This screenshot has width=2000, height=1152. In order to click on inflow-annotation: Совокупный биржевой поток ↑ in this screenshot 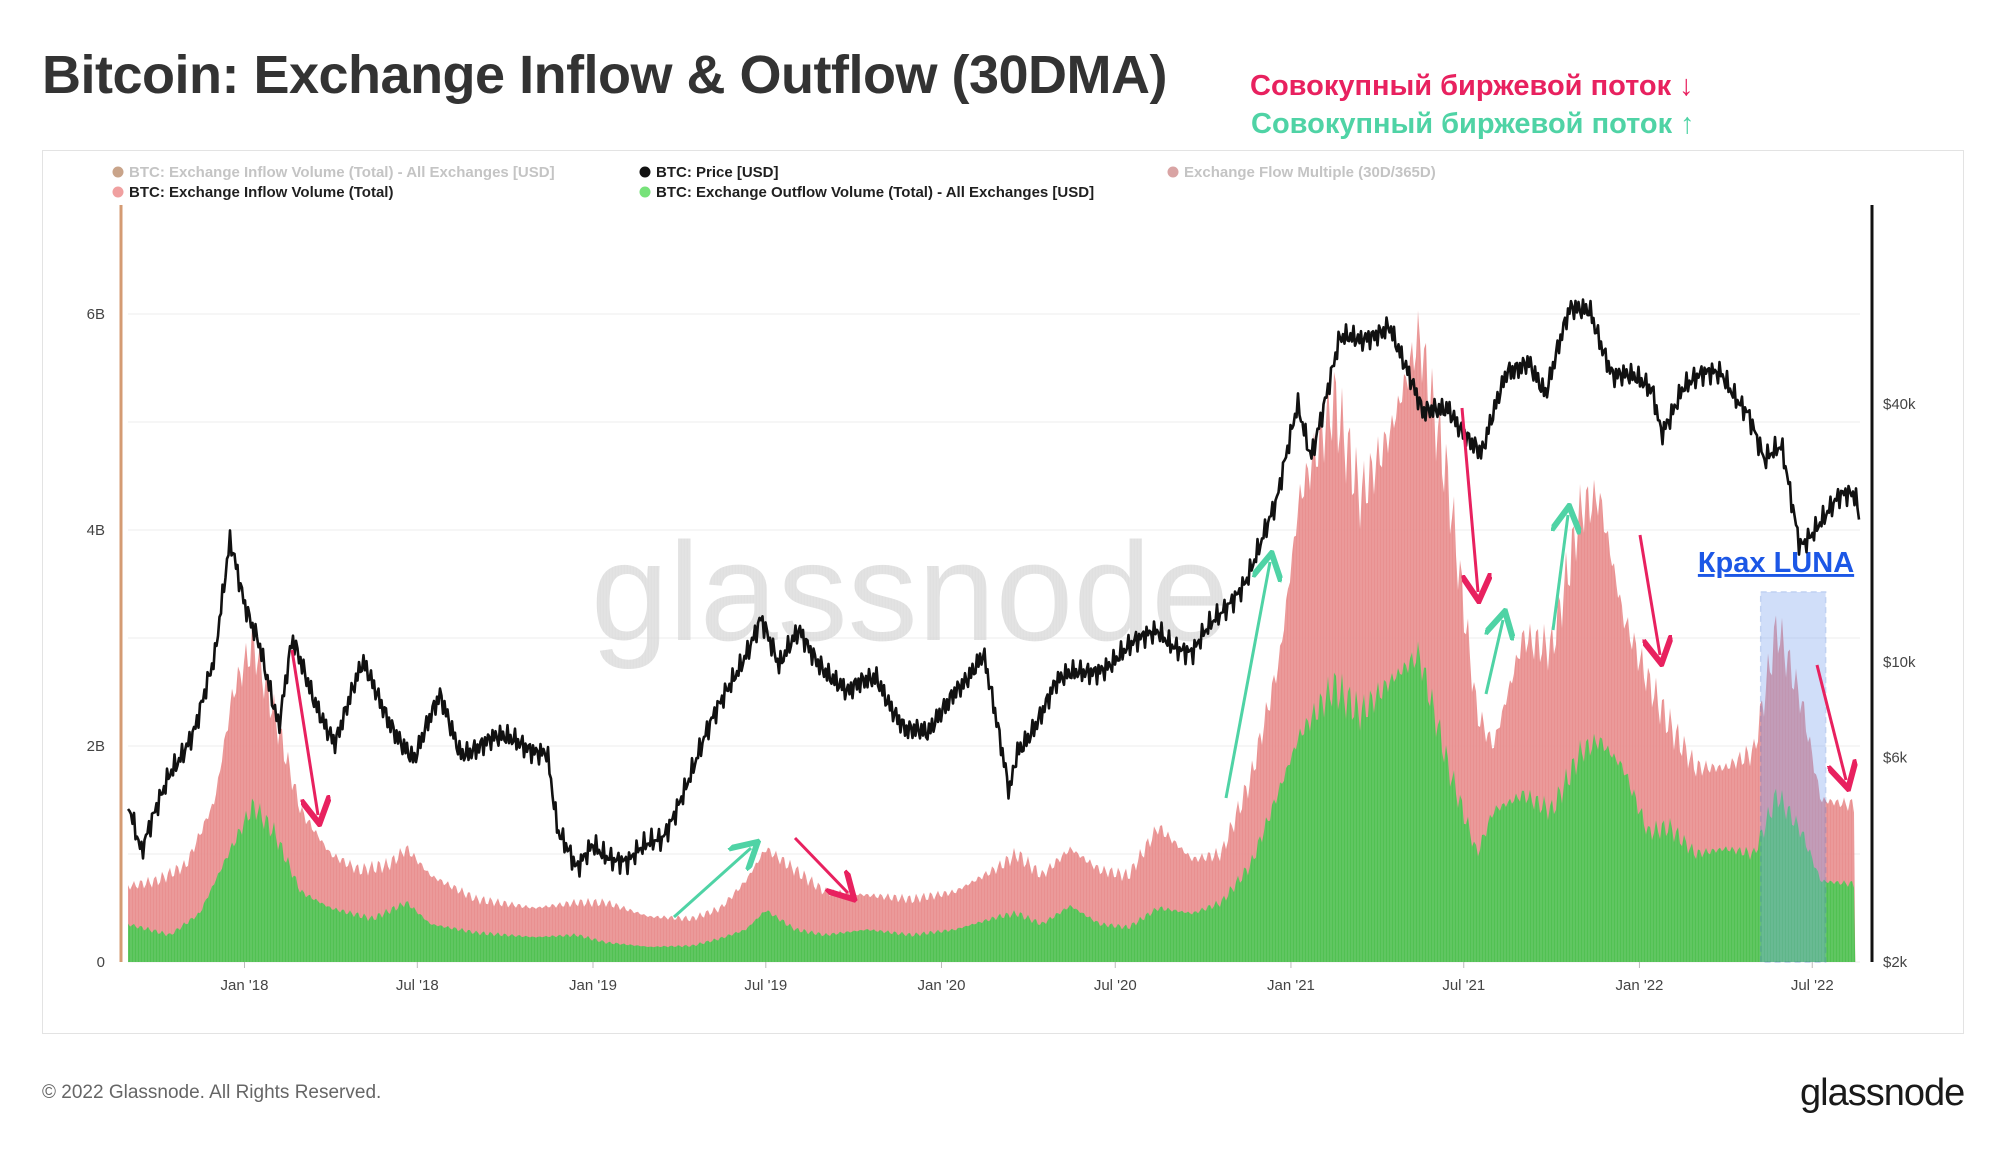, I will do `click(1473, 124)`.